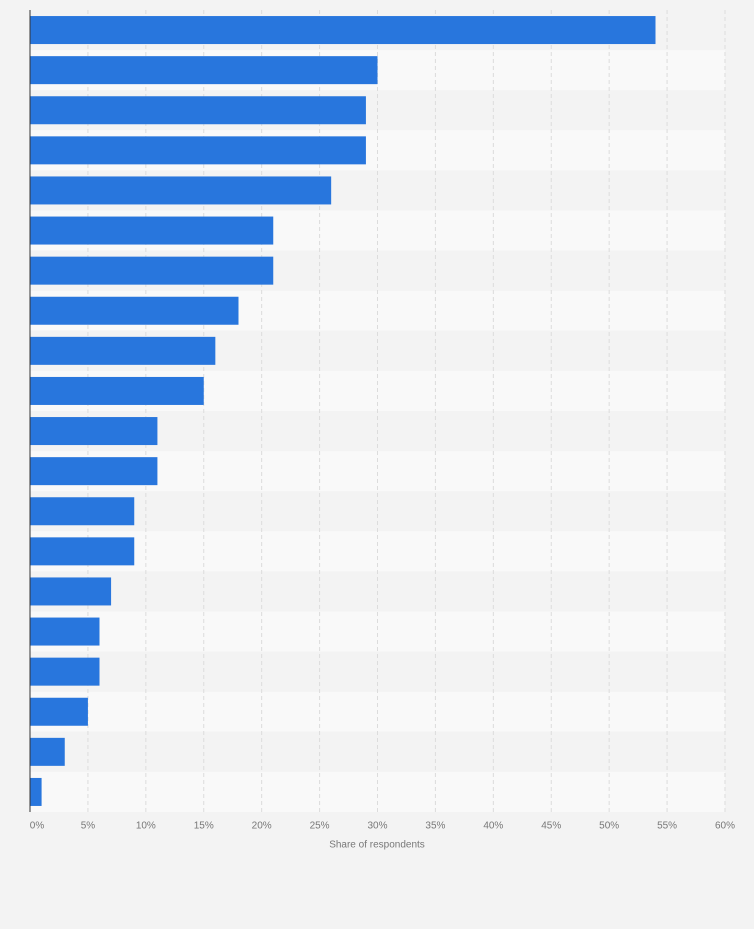 This screenshot has width=754, height=929. Describe the element at coordinates (377, 826) in the screenshot. I see `x-tick-label: 30%` at that location.